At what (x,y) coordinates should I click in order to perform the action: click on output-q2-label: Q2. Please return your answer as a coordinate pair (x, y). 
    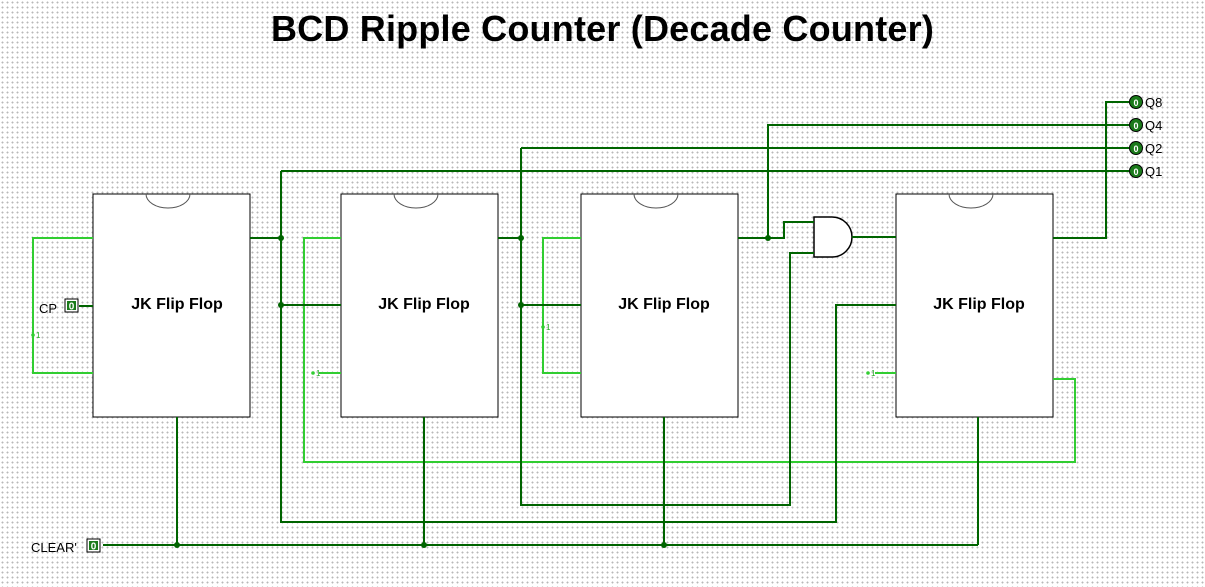
    Looking at the image, I should click on (1153, 148).